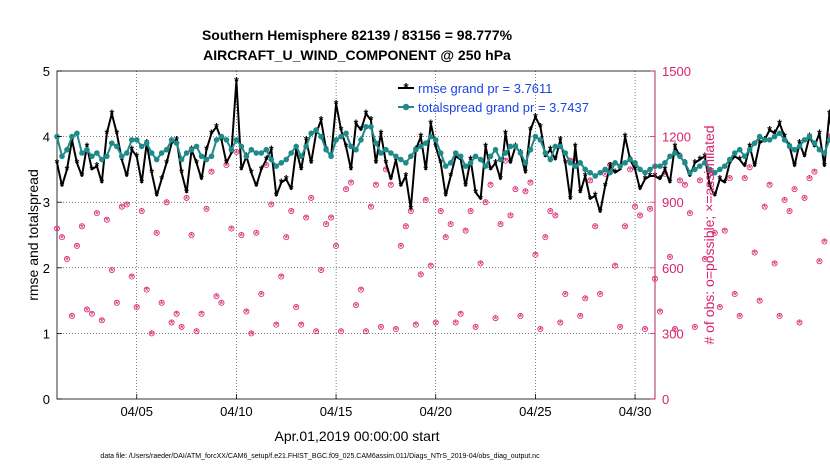  I want to click on y-left-tick-label: 3, so click(46, 202).